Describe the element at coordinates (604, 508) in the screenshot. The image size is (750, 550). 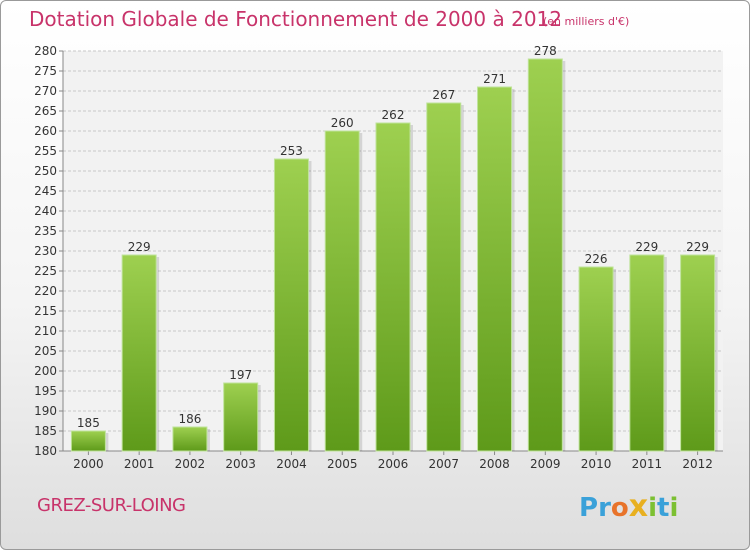
I see `logo-letter: r` at that location.